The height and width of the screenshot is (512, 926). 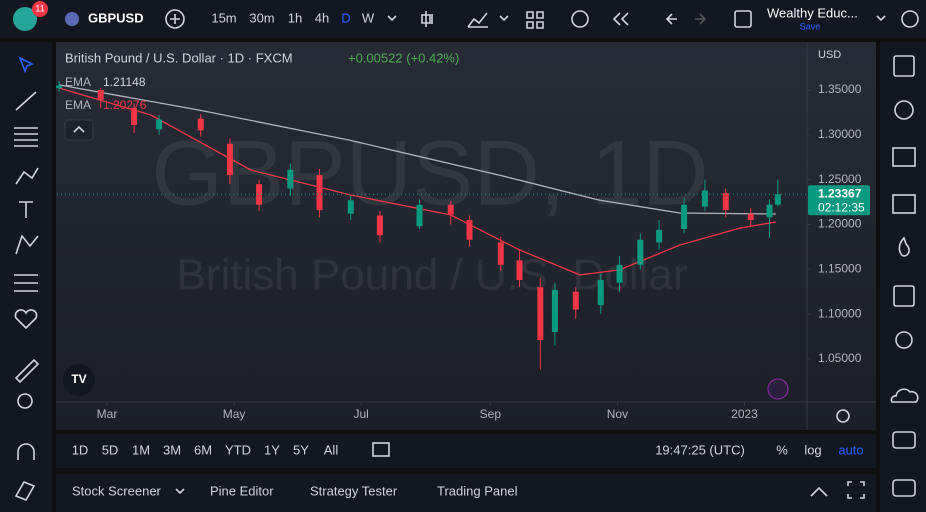 What do you see at coordinates (26, 65) in the screenshot?
I see `cursor-tool` at bounding box center [26, 65].